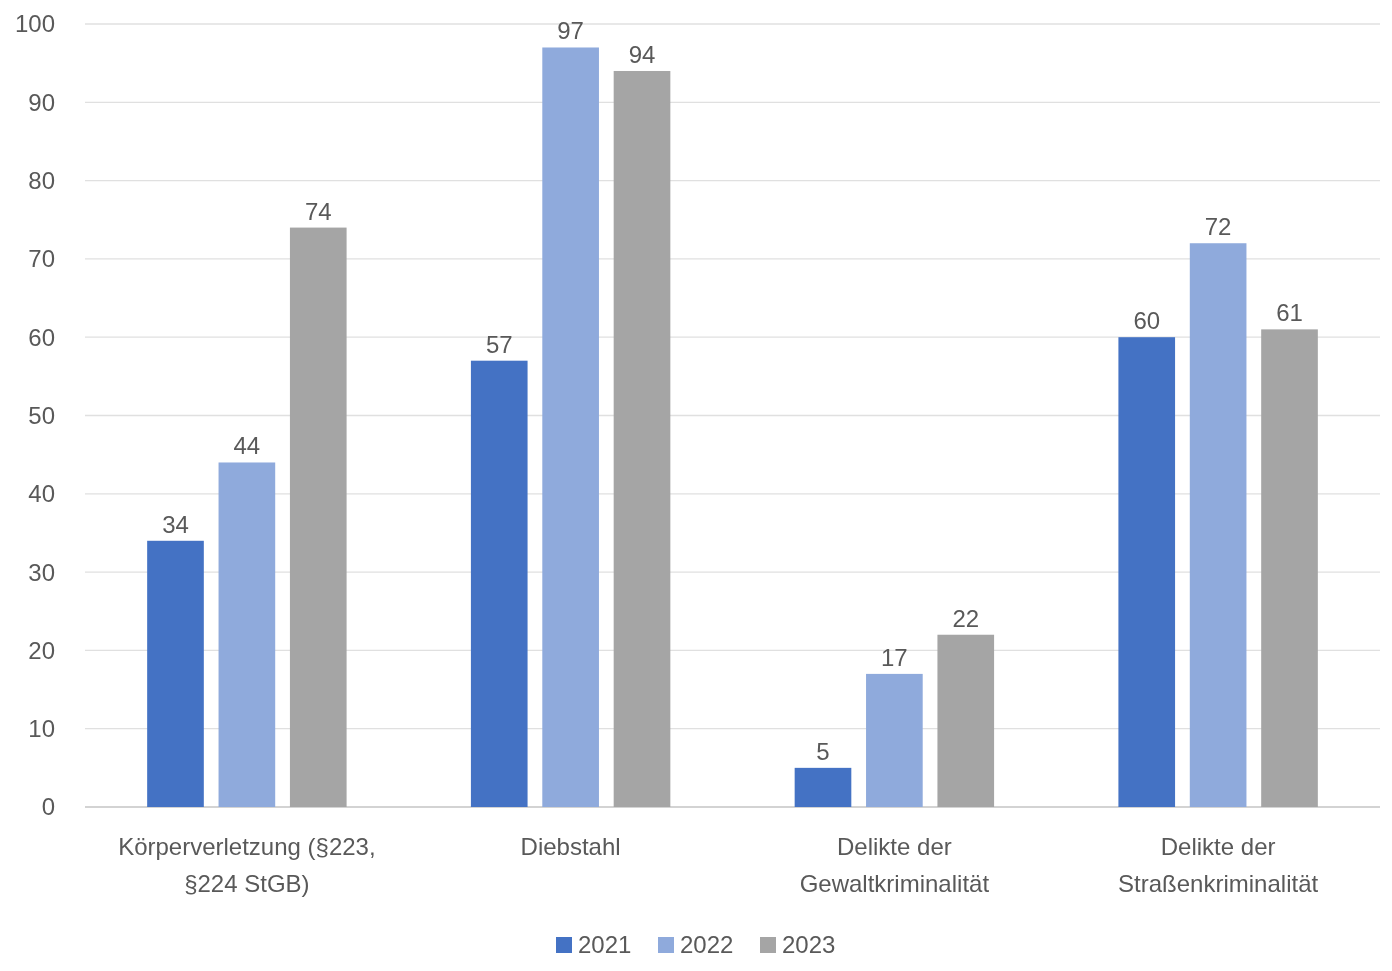  What do you see at coordinates (1218, 865) in the screenshot?
I see `x-tick-label: Delikte der Straßenkriminalität` at bounding box center [1218, 865].